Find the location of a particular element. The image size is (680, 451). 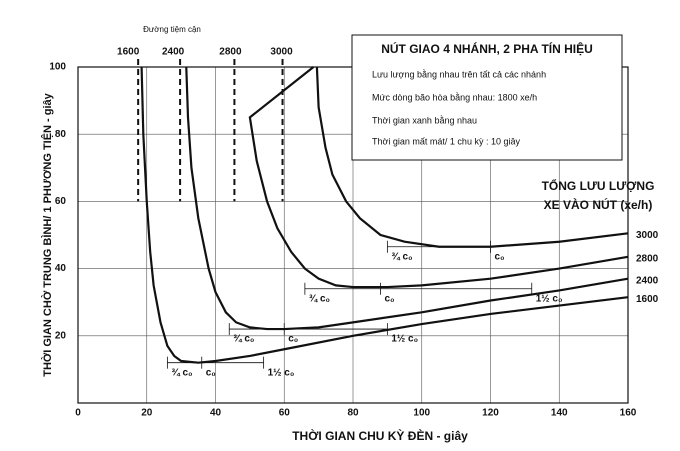

x-tick-label: 0 is located at coordinates (78, 413).